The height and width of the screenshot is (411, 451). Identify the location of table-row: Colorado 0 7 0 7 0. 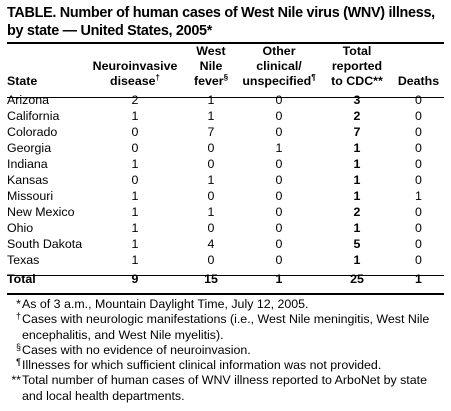
(225, 132).